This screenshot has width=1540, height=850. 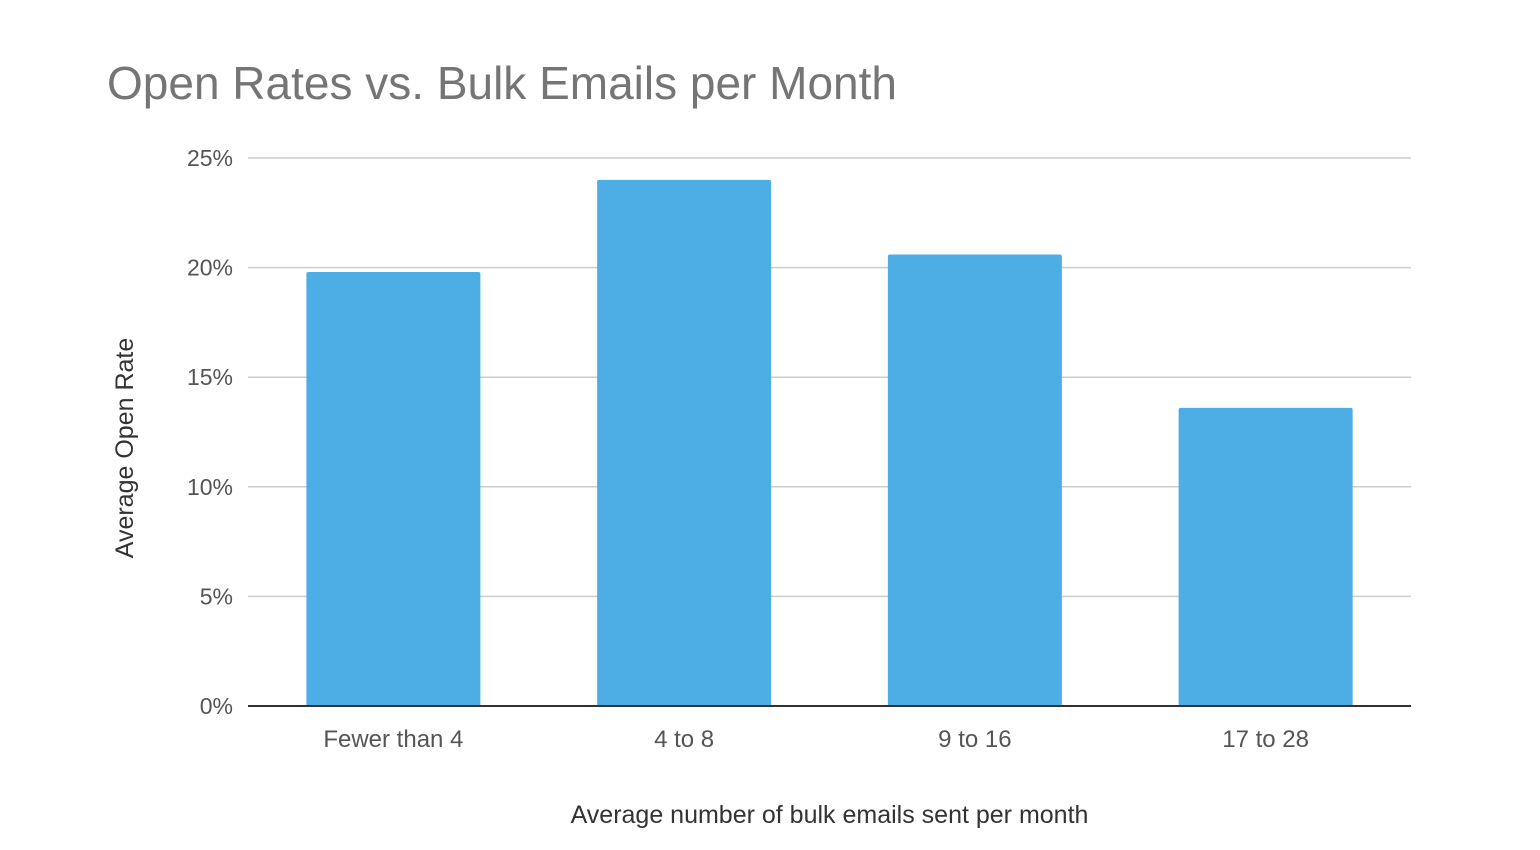 What do you see at coordinates (216, 596) in the screenshot?
I see `y-tick-label: 5%` at bounding box center [216, 596].